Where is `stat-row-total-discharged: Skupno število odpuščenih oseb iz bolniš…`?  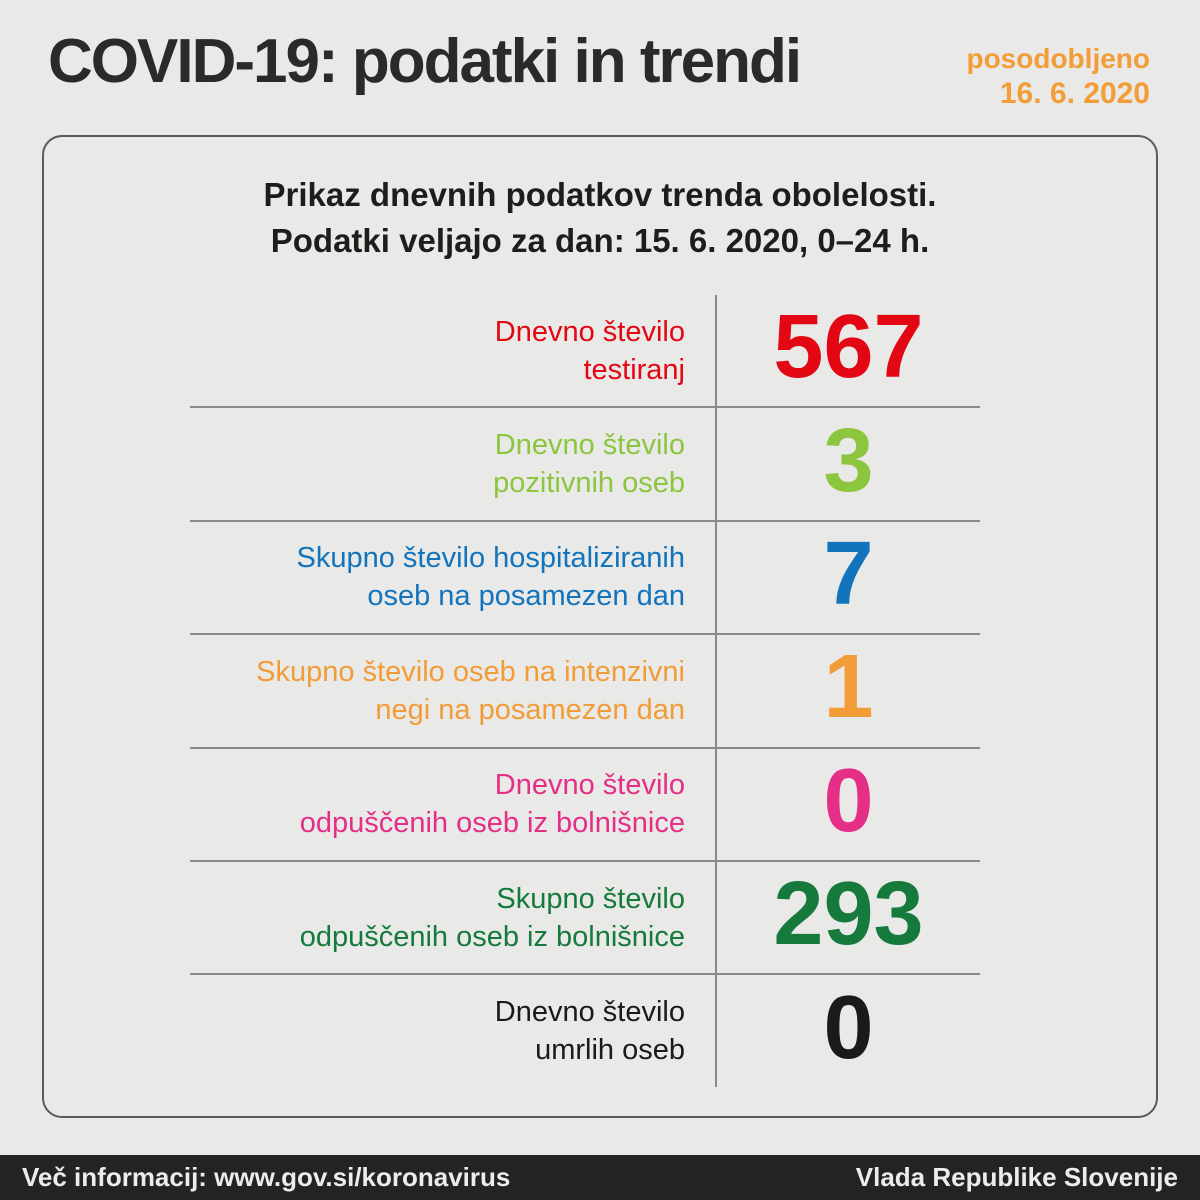
stat-row-total-discharged: Skupno število odpuščenih oseb iz bolniš… is located at coordinates (585, 918).